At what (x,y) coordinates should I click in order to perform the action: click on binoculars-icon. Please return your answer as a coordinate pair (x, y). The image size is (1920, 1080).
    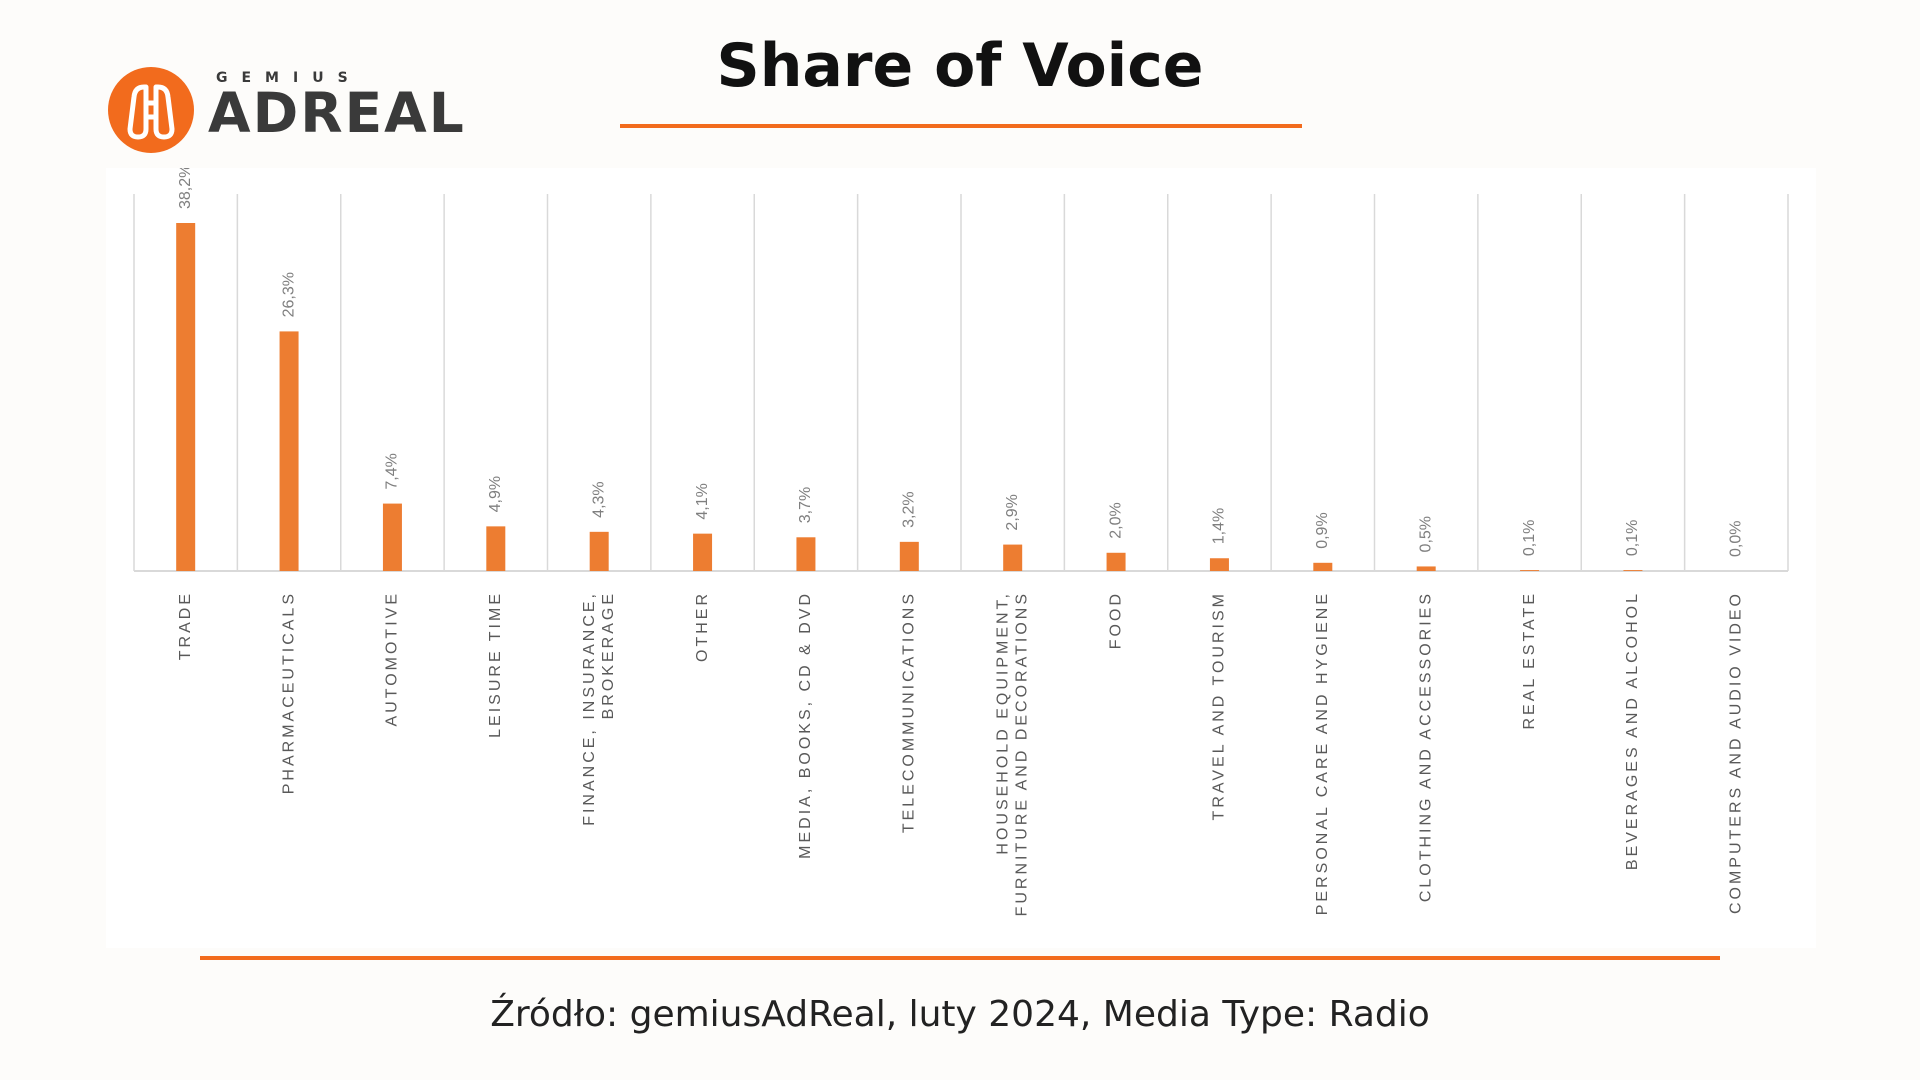
    Looking at the image, I should click on (151, 112).